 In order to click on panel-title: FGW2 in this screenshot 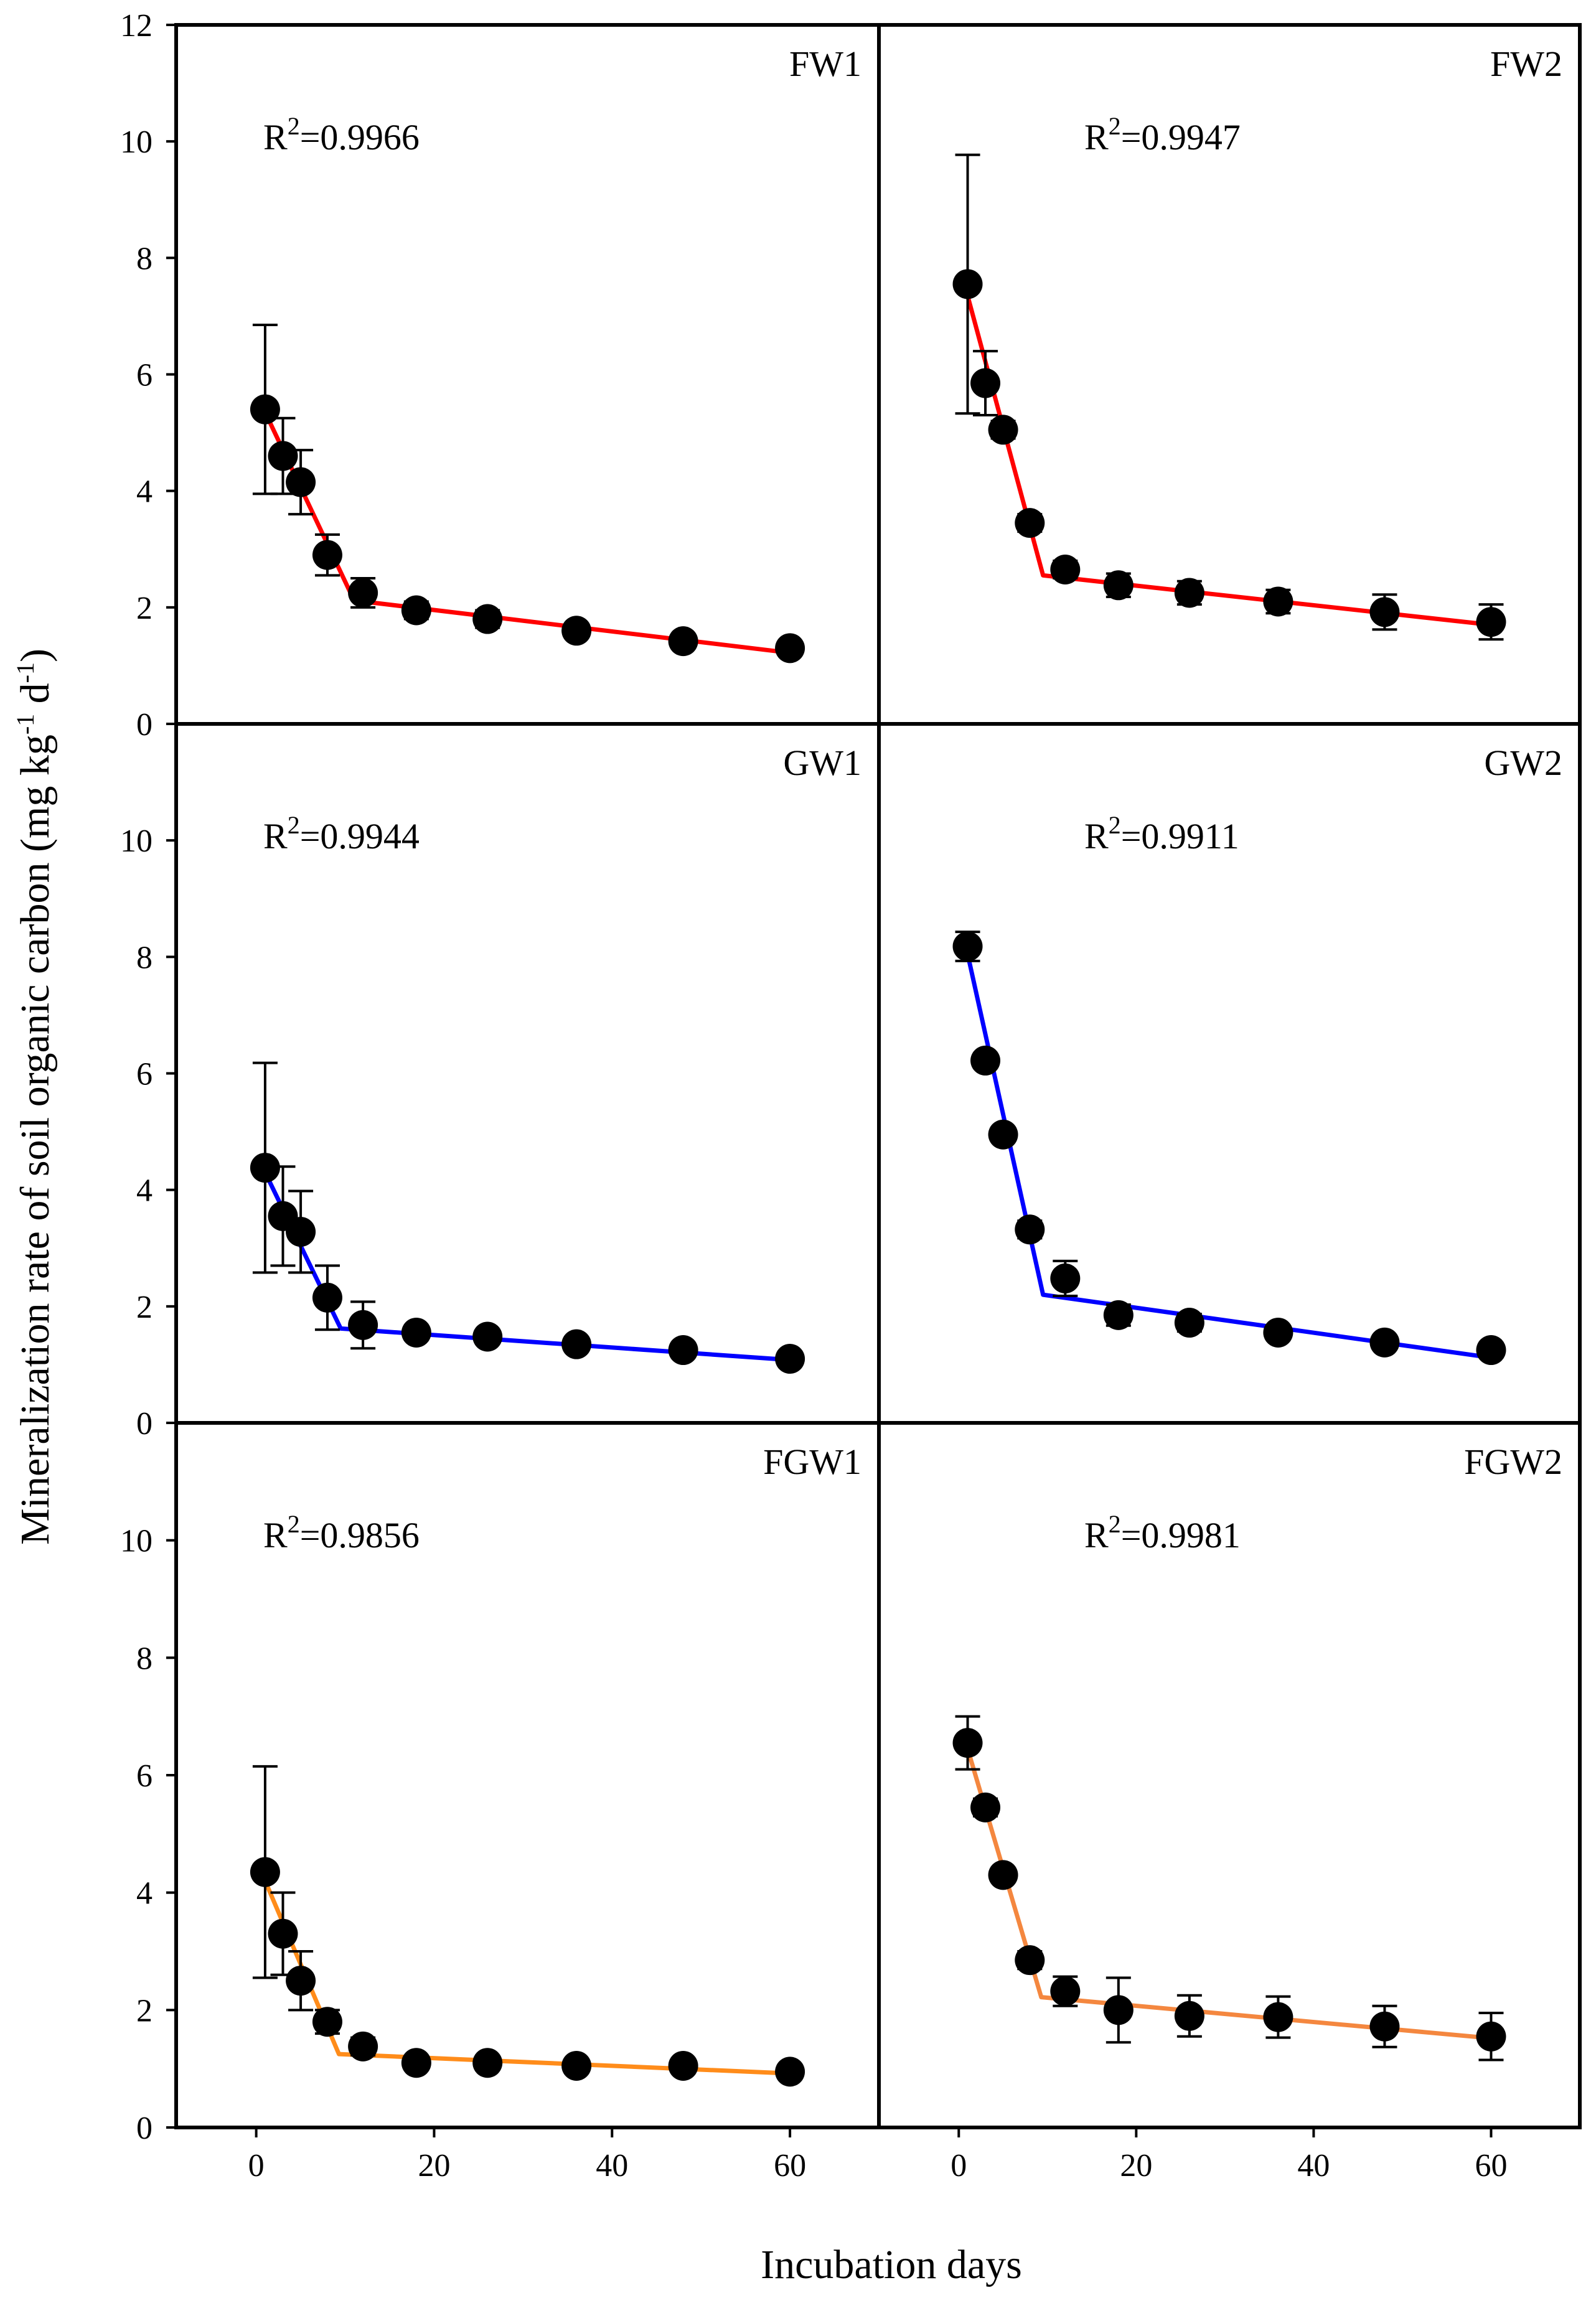, I will do `click(1513, 1462)`.